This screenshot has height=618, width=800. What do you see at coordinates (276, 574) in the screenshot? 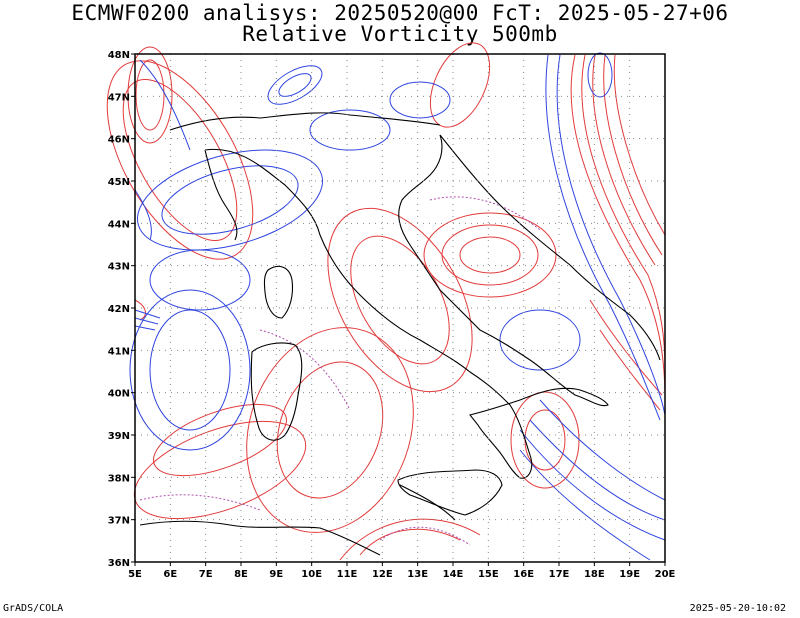
I see `lon-tick-label: 9E` at bounding box center [276, 574].